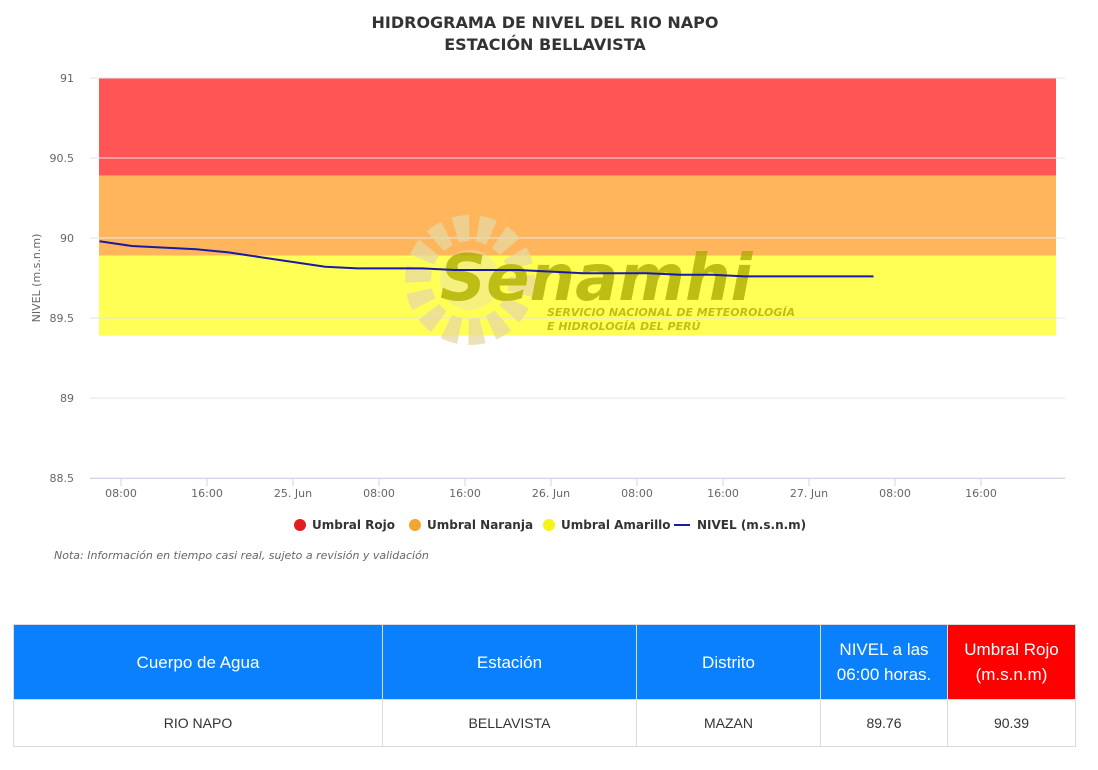 The height and width of the screenshot is (770, 1098). What do you see at coordinates (293, 493) in the screenshot?
I see `x-tick-label: 25. Jun` at bounding box center [293, 493].